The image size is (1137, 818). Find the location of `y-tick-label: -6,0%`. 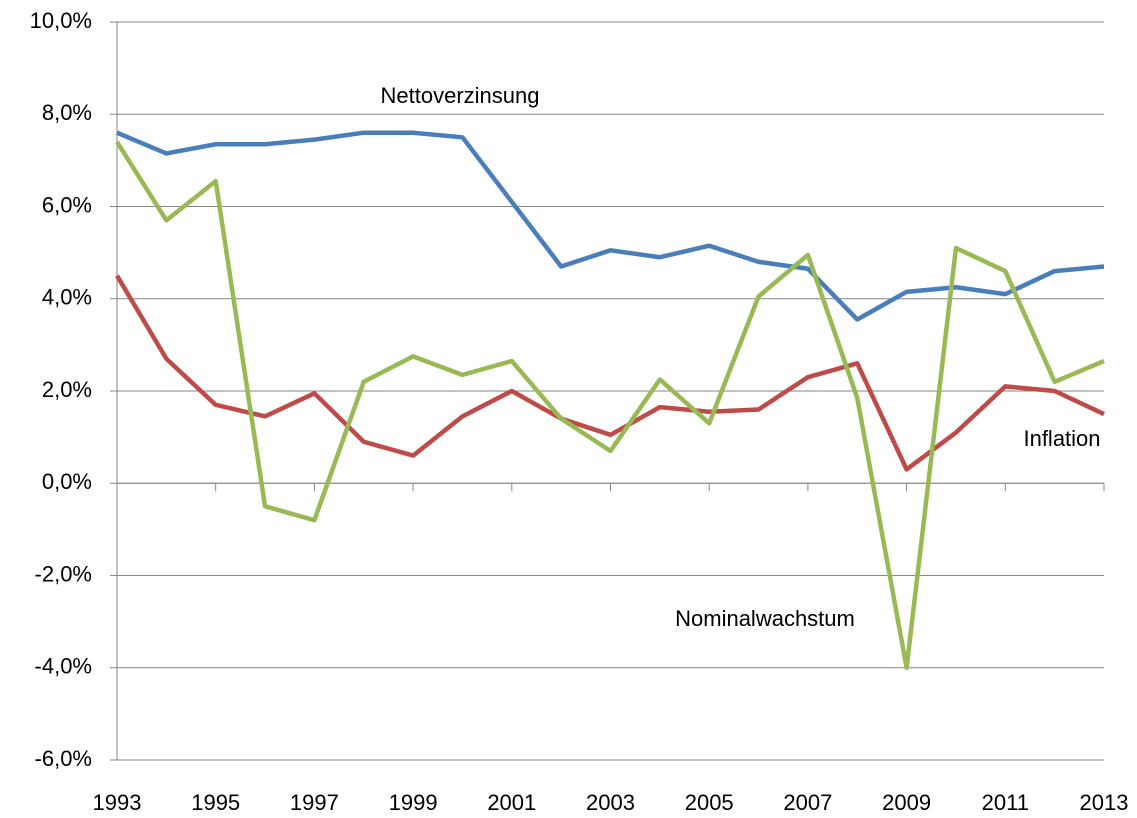

y-tick-label: -6,0% is located at coordinates (63, 758).